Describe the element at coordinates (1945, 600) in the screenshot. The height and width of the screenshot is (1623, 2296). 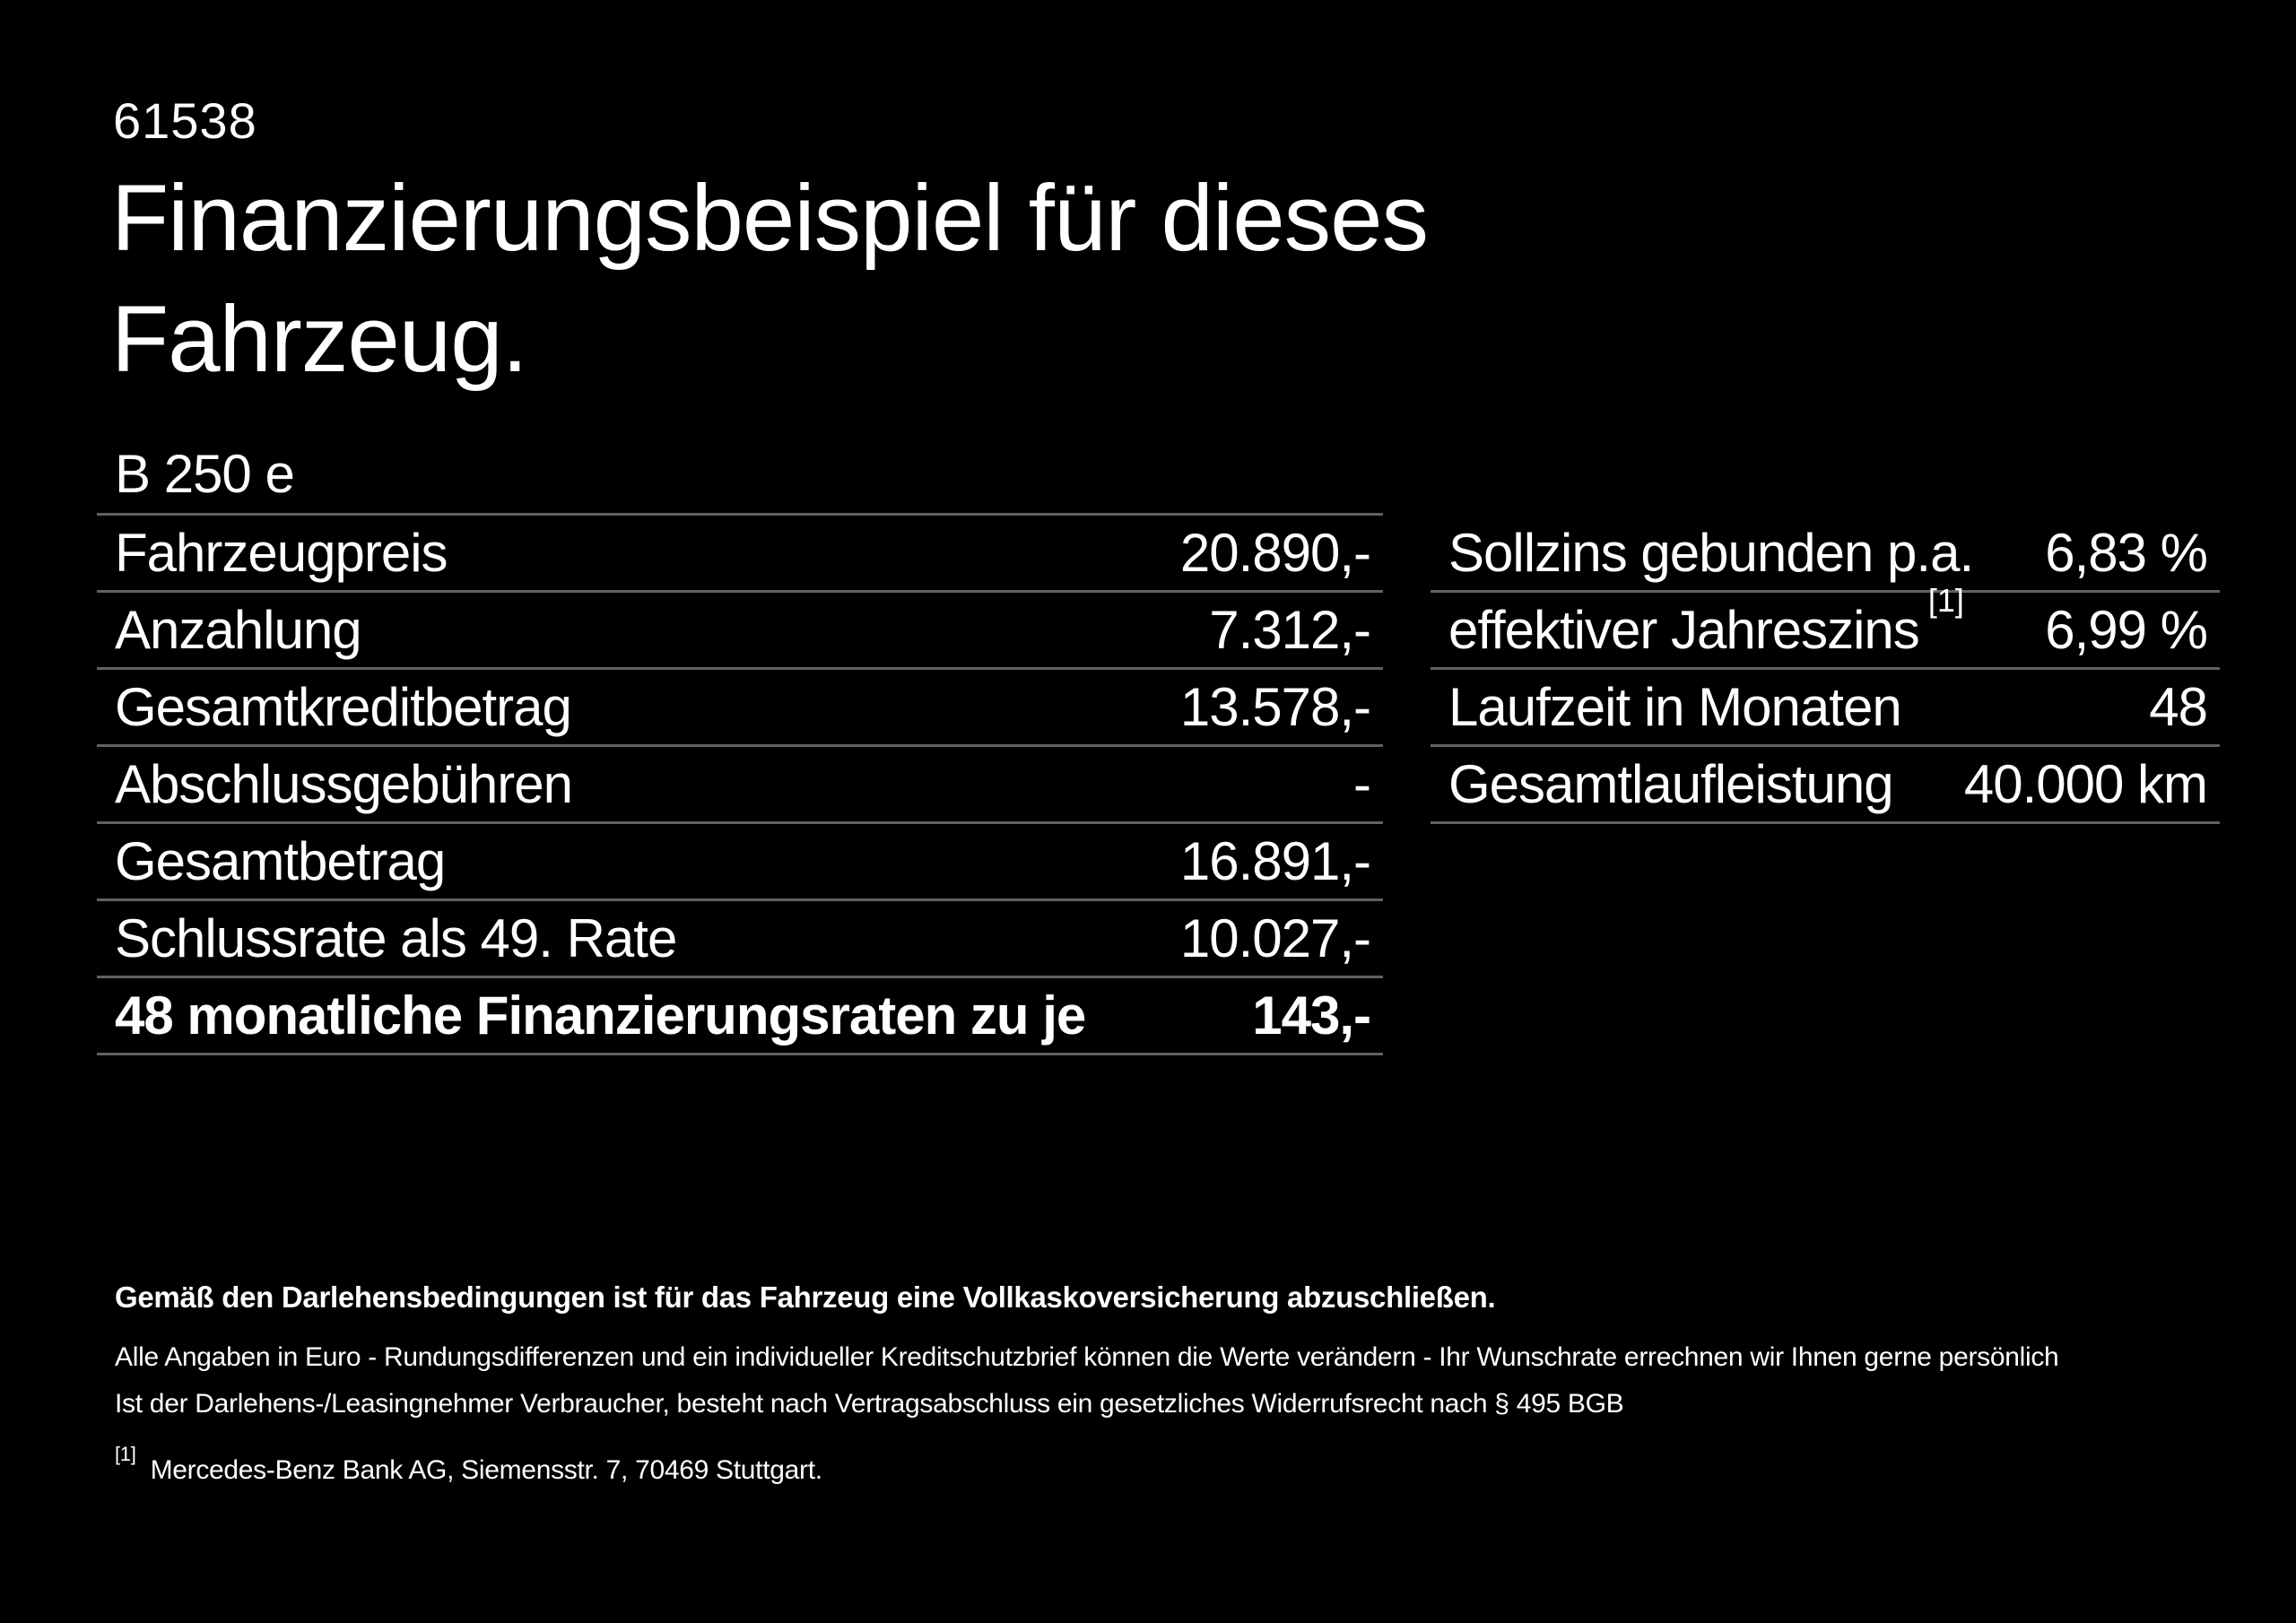
I see `footnote-ref: [1]` at that location.